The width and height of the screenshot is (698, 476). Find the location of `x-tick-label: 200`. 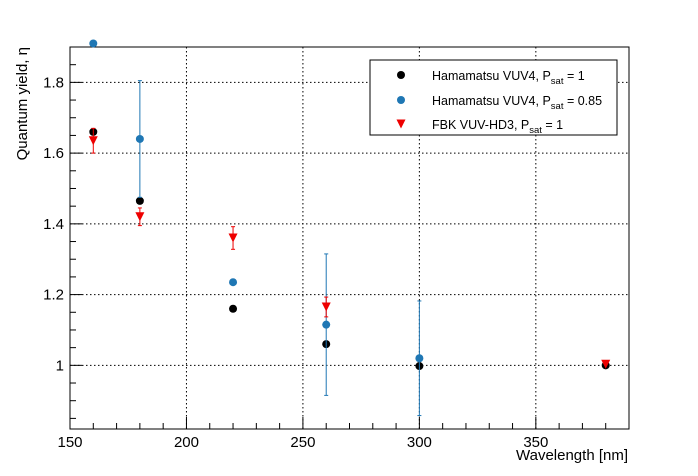

x-tick-label: 200 is located at coordinates (186, 442).